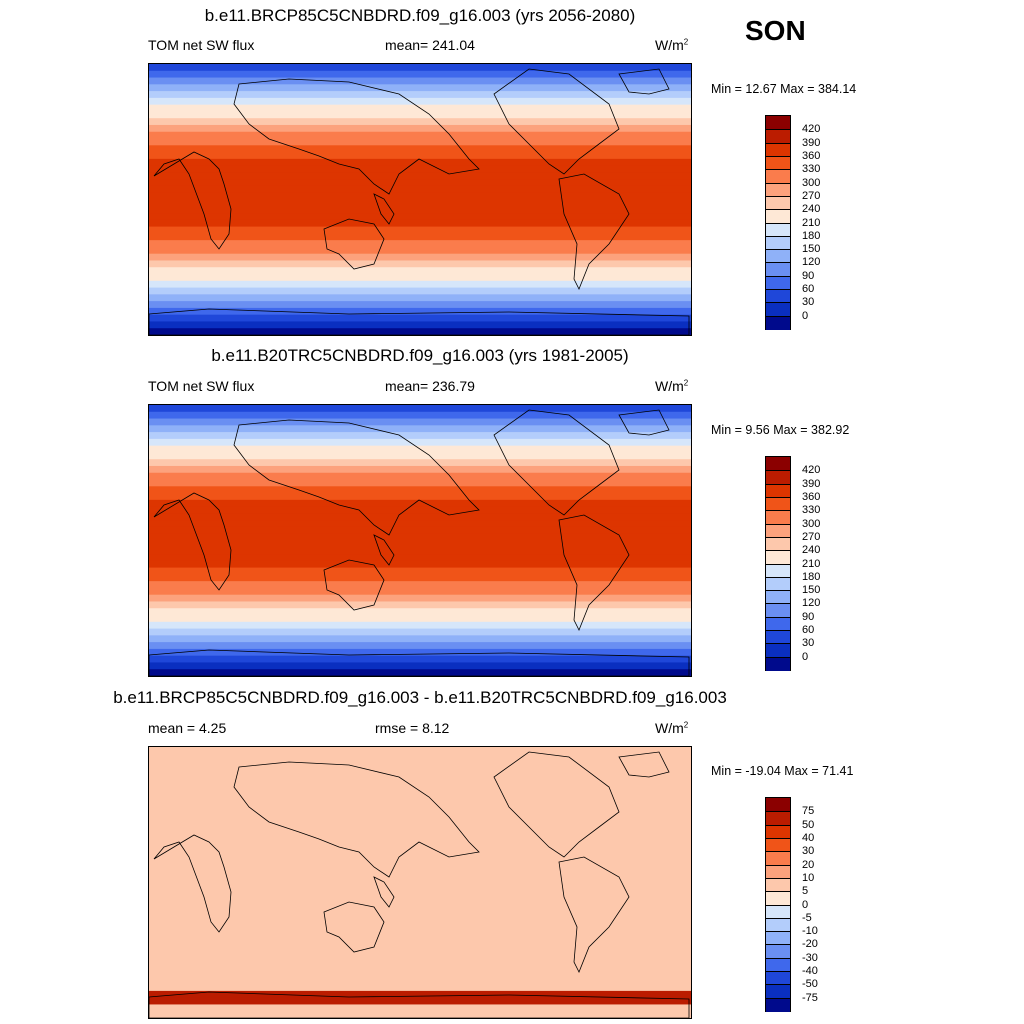 This screenshot has height=1024, width=1024. What do you see at coordinates (808, 289) in the screenshot?
I see `colorbar-label: 60` at bounding box center [808, 289].